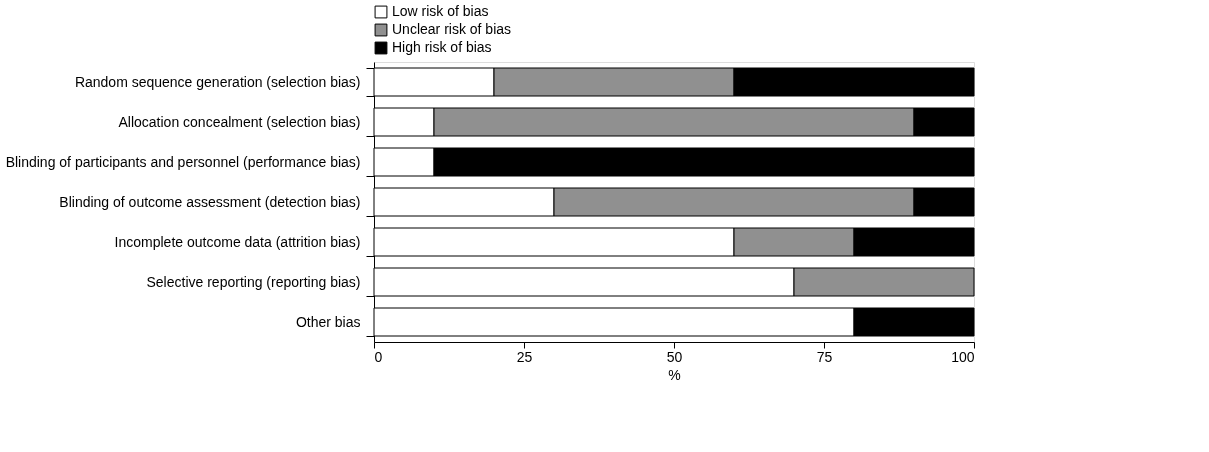 This screenshot has height=452, width=1209. I want to click on y-tick-label: Blinding of outcome assessment (detection bias), so click(210, 201).